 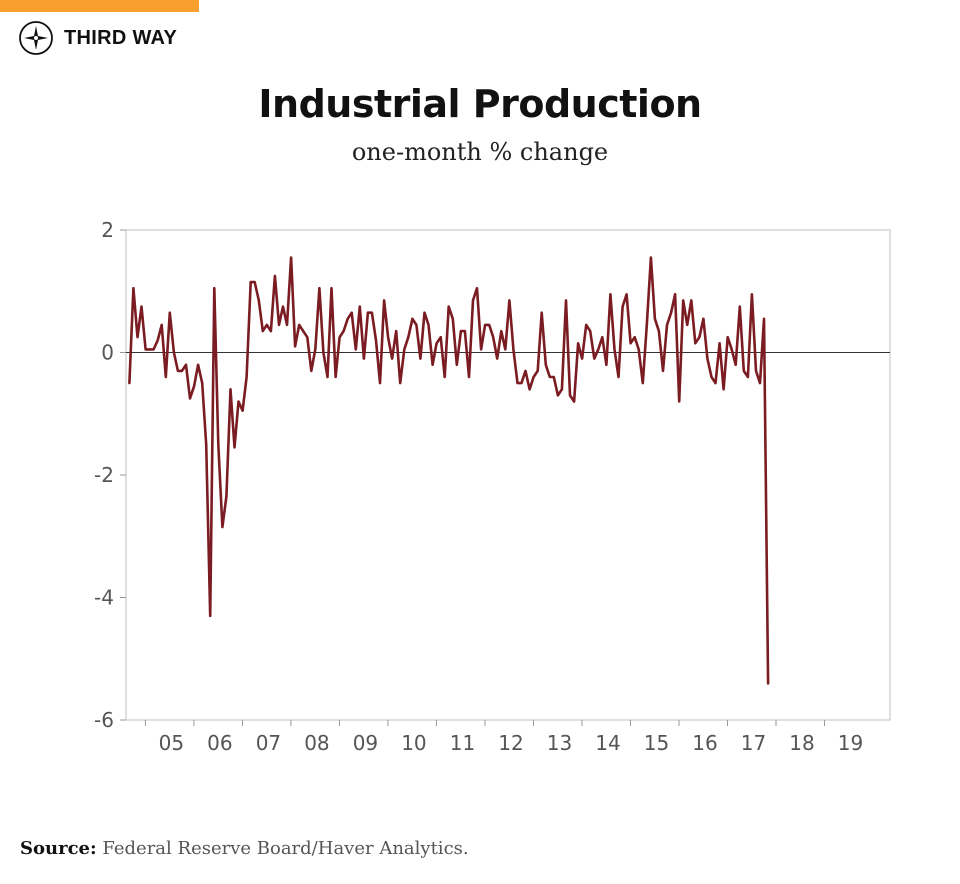 What do you see at coordinates (171, 743) in the screenshot?
I see `x-tick-label: 05` at bounding box center [171, 743].